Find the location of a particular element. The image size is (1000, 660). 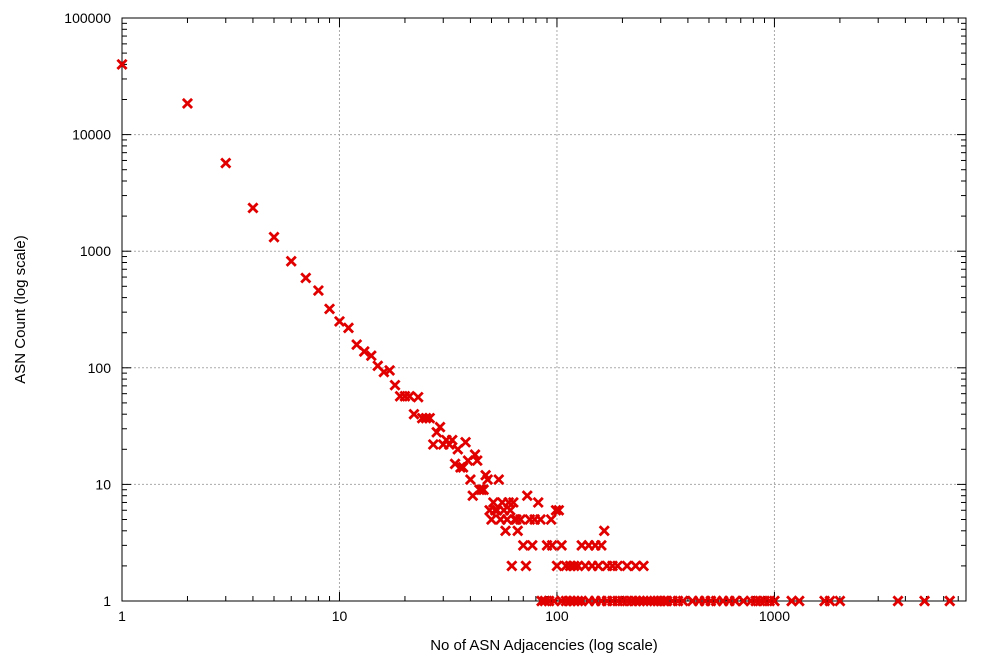

y-tick-label: 10 is located at coordinates (103, 484).